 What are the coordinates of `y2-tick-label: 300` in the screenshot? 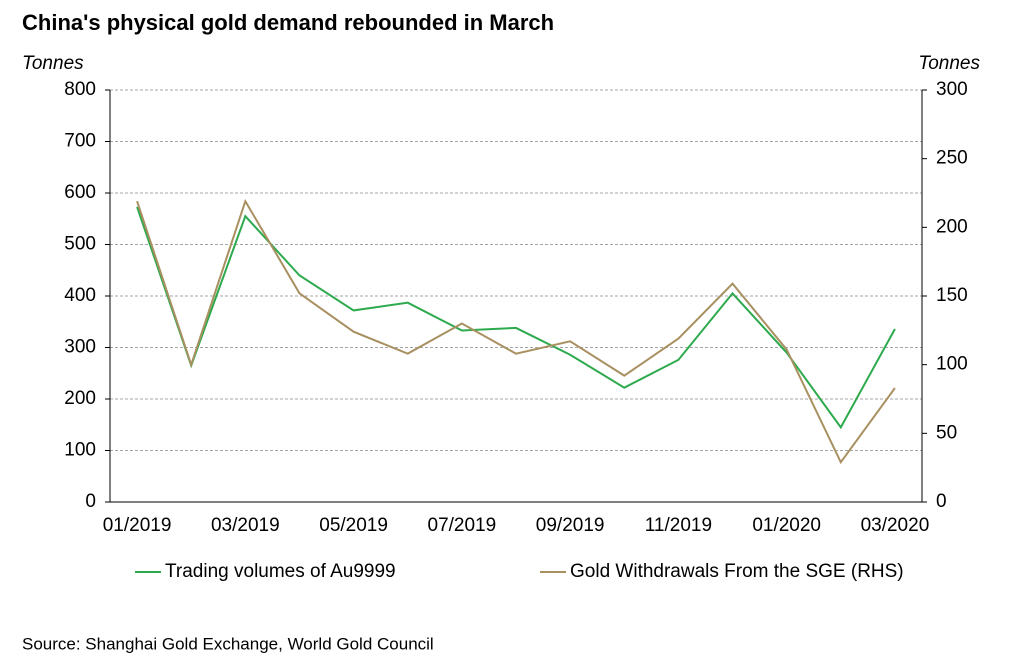 It's located at (952, 89).